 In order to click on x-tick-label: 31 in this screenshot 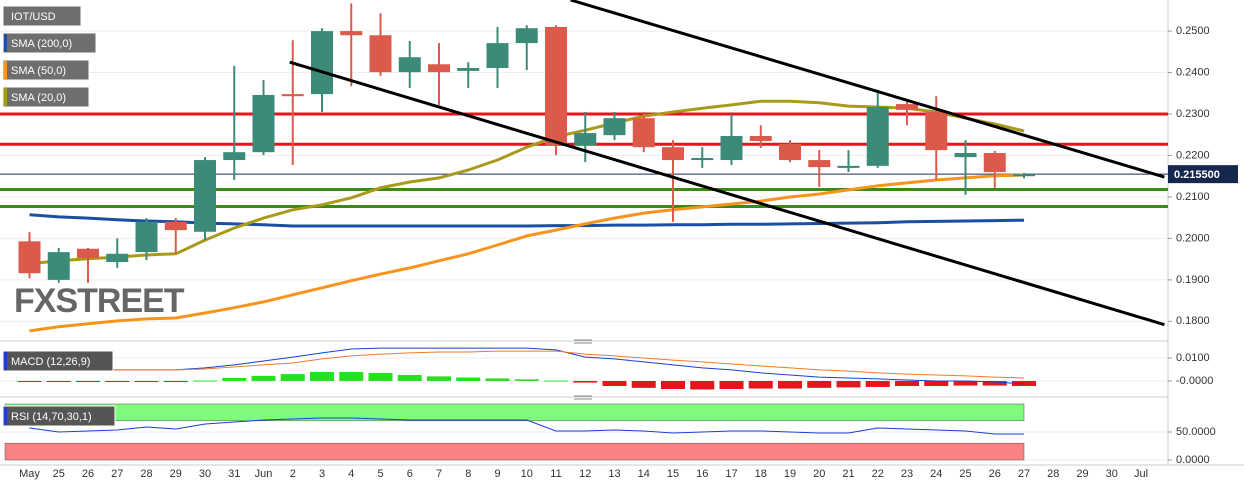, I will do `click(234, 474)`.